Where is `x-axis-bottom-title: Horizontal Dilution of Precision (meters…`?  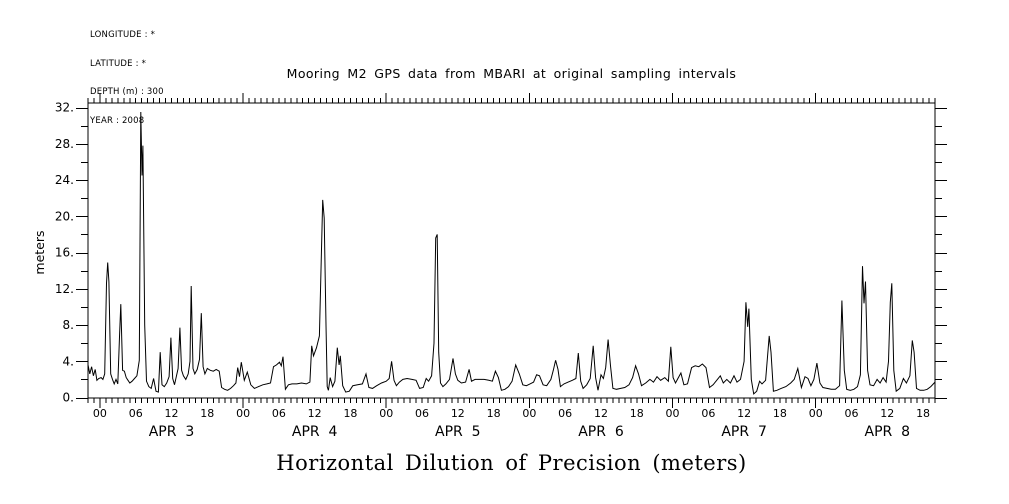
x-axis-bottom-title: Horizontal Dilution of Precision (meters… is located at coordinates (511, 463).